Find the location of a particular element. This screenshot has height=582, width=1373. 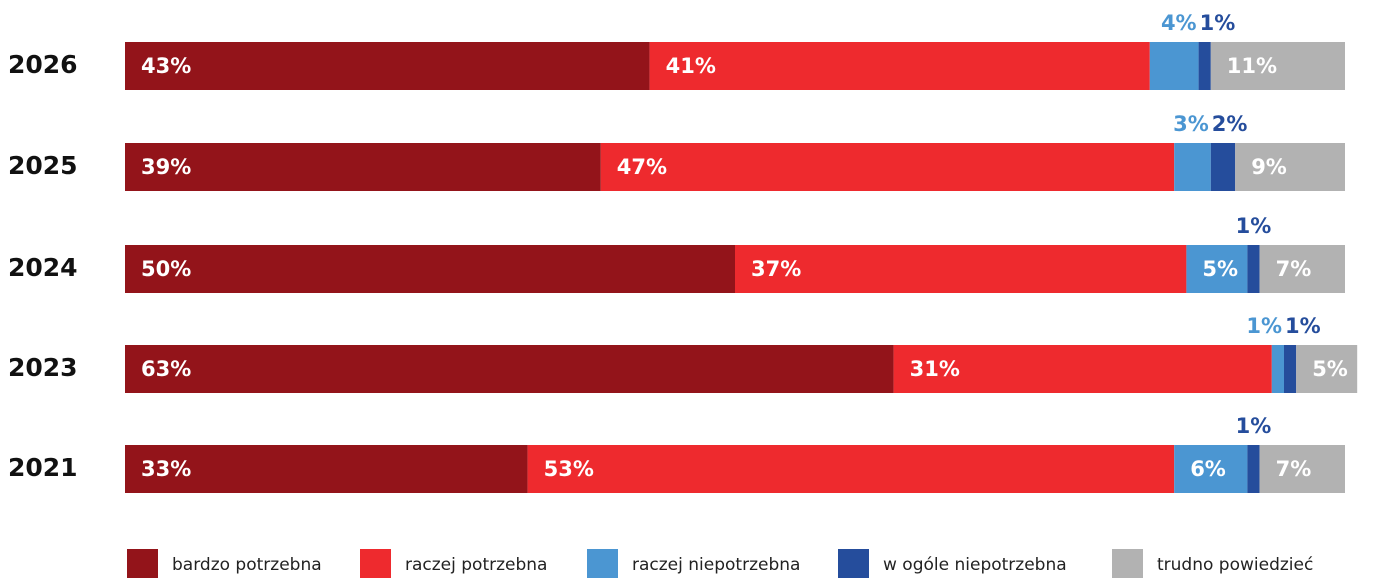

legend-label: trudno powiedzieć is located at coordinates (1235, 565).